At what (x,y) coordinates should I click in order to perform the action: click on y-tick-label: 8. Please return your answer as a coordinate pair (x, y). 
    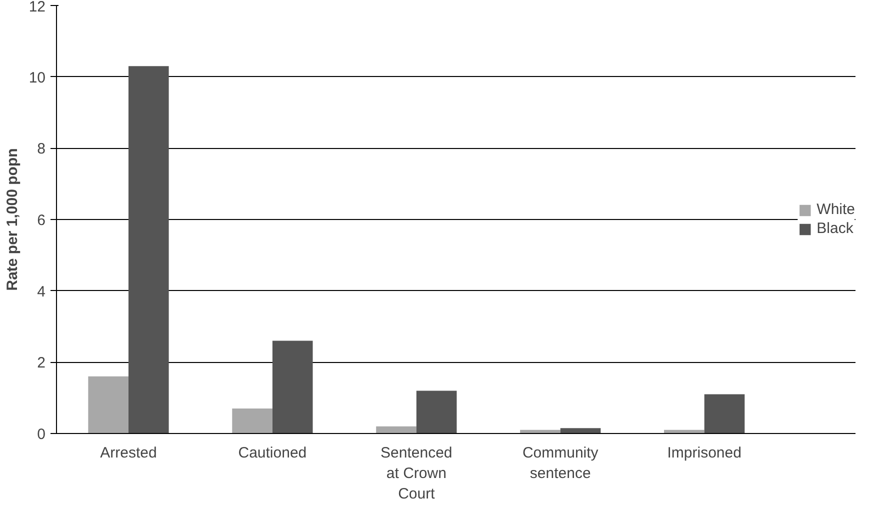
    Looking at the image, I should click on (41, 149).